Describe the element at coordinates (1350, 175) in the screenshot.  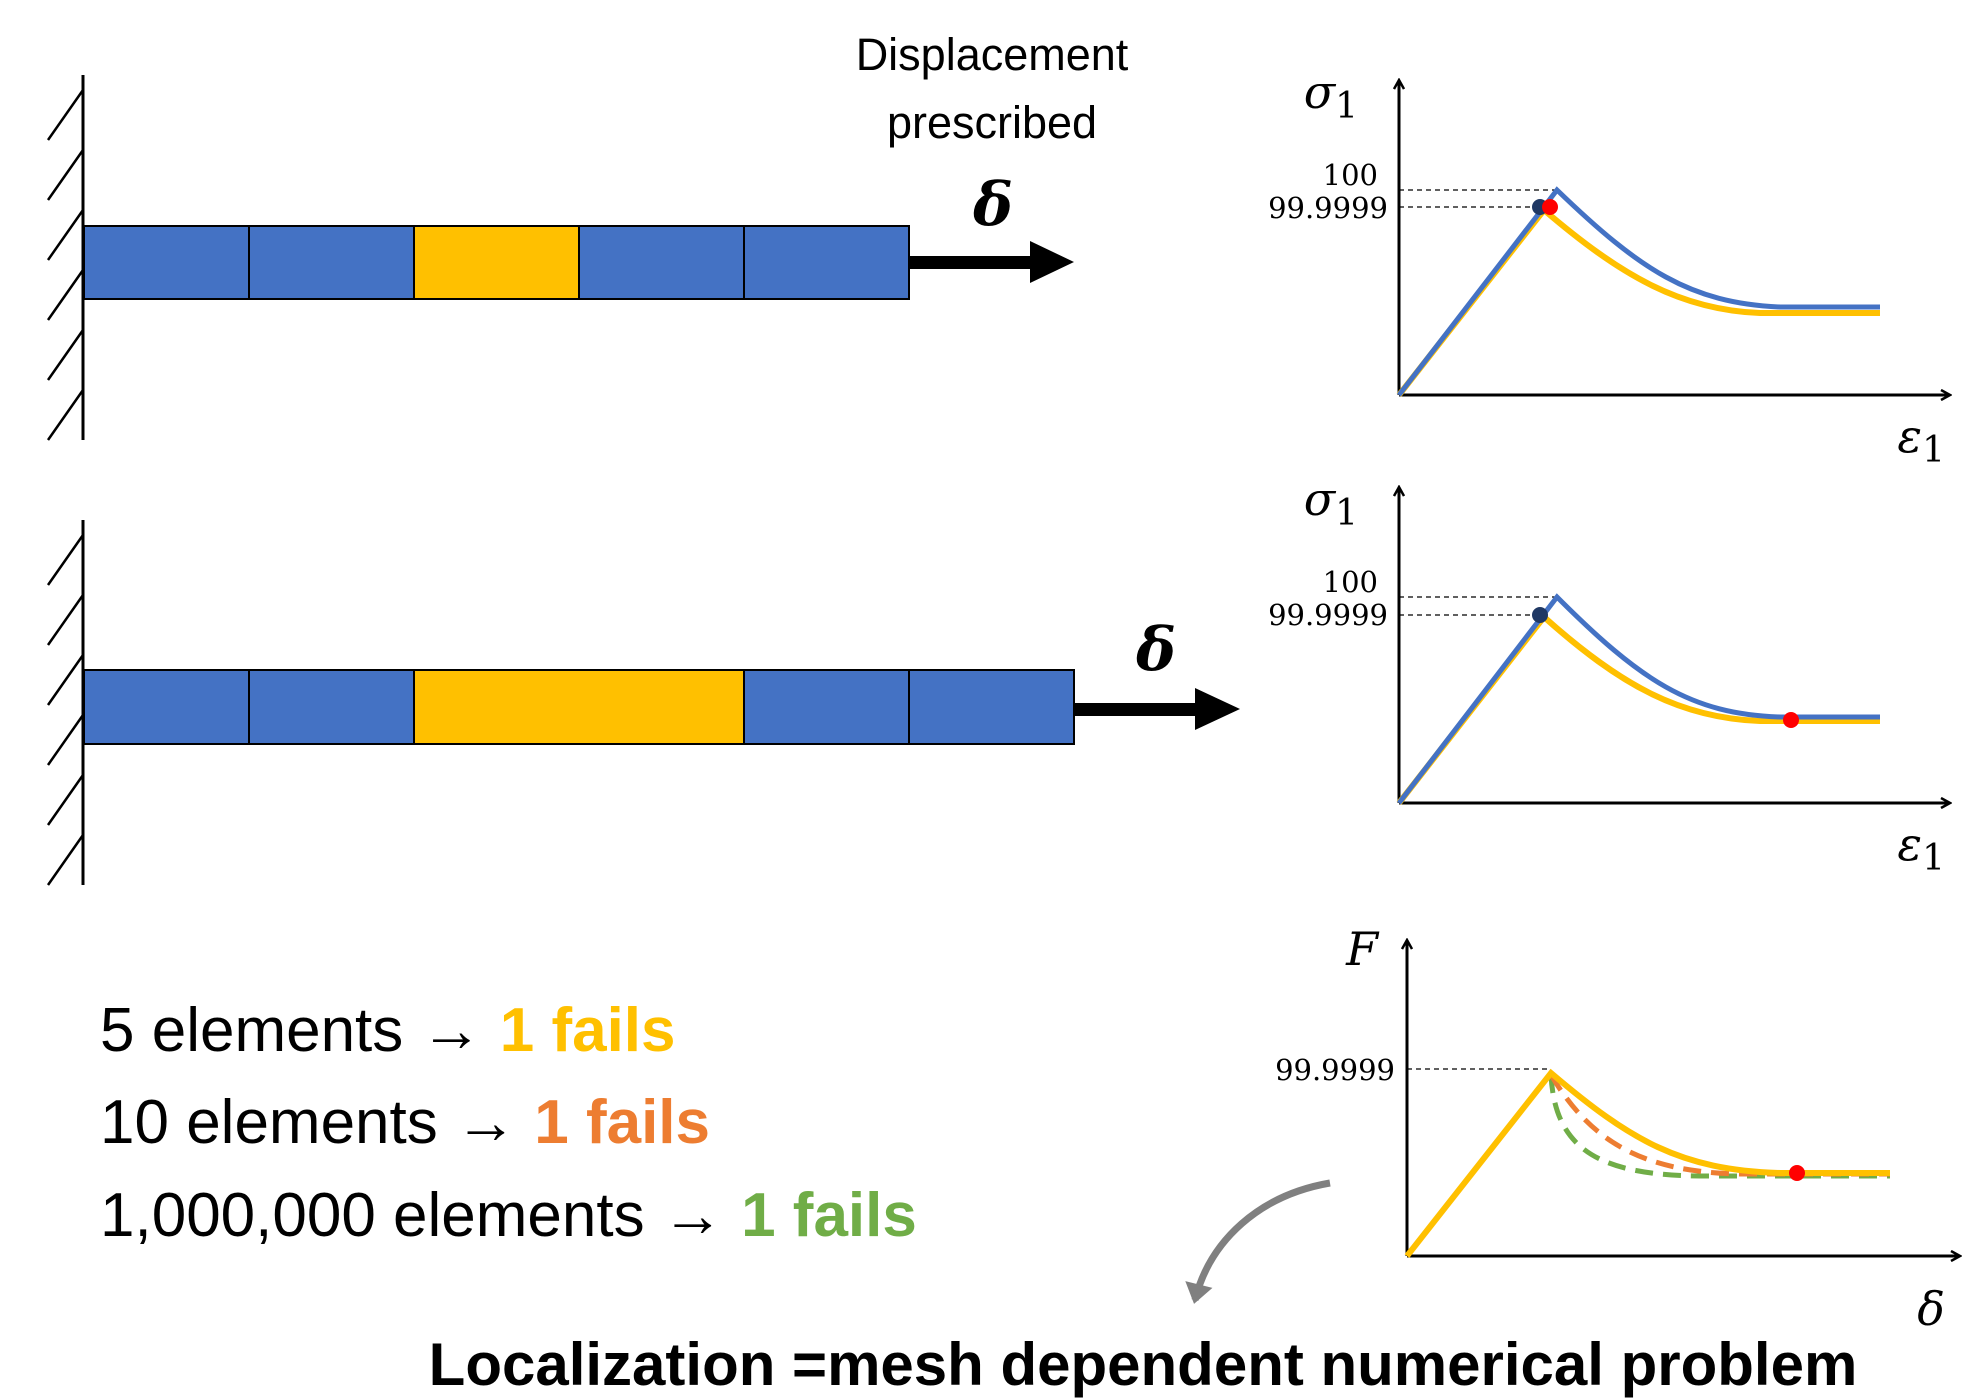
I see `plot-top-tick-100: 100` at that location.